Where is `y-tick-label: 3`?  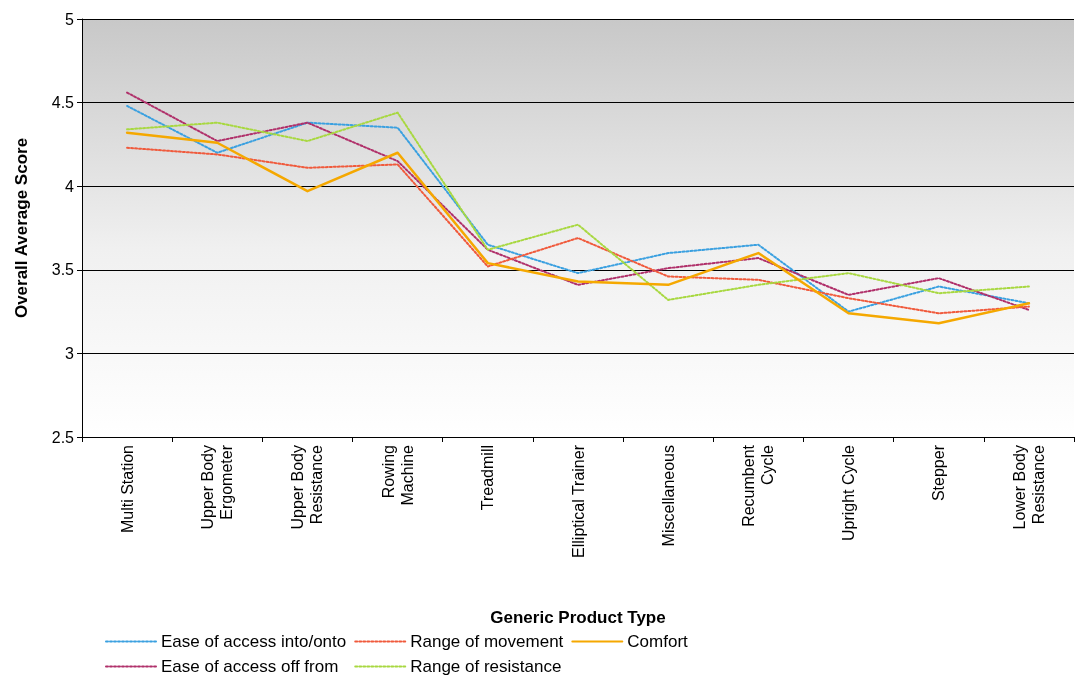 y-tick-label: 3 is located at coordinates (70, 353).